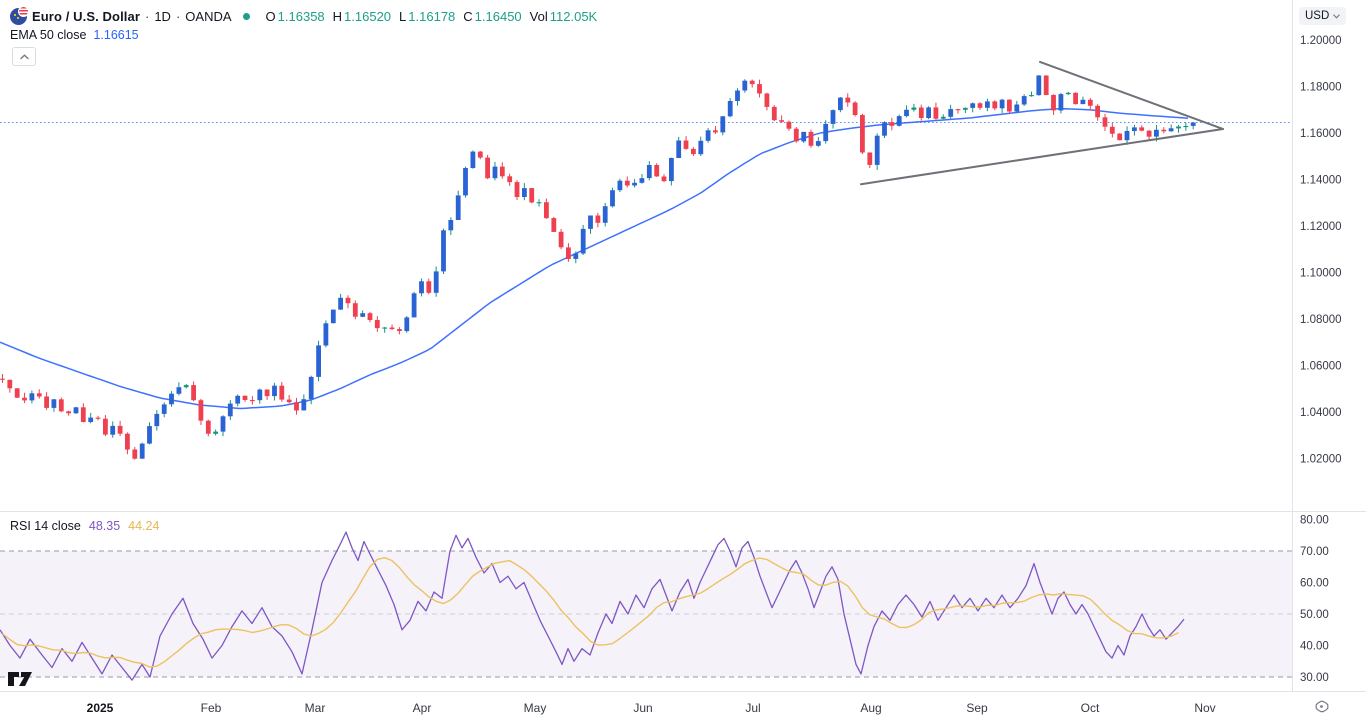  What do you see at coordinates (45, 526) in the screenshot?
I see `rsi-label: RSI 14 close` at bounding box center [45, 526].